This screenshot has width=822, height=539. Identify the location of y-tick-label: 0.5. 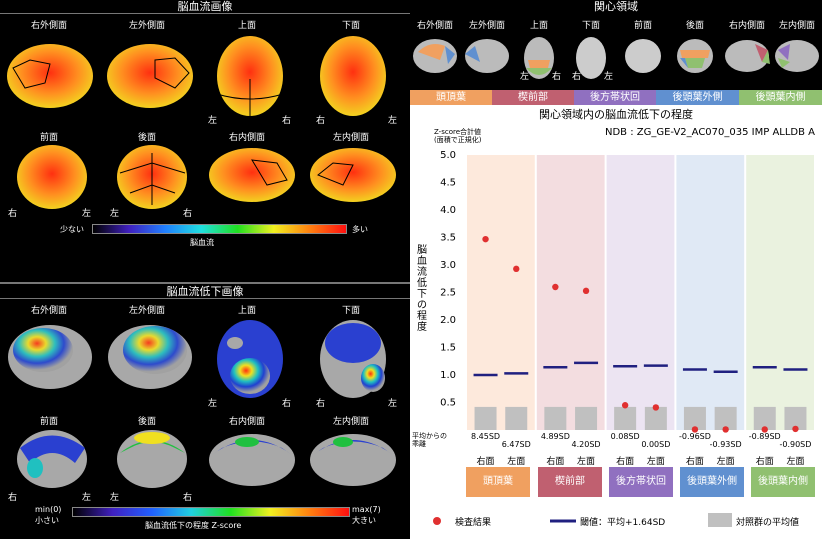
(448, 403).